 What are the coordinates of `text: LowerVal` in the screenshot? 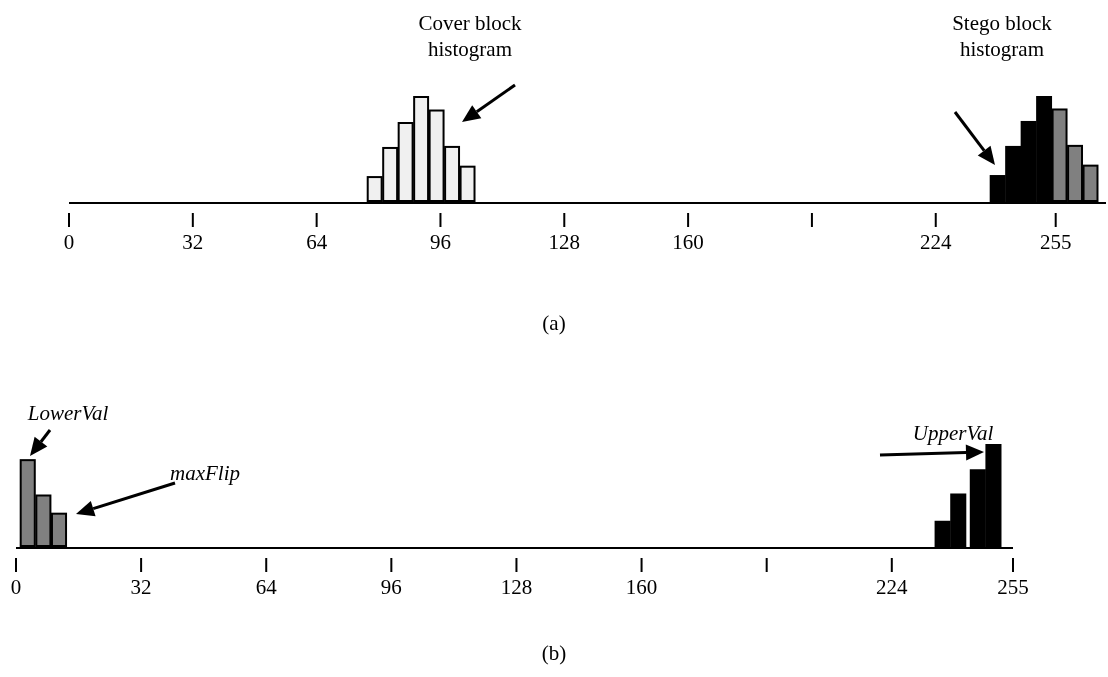 It's located at (67, 413).